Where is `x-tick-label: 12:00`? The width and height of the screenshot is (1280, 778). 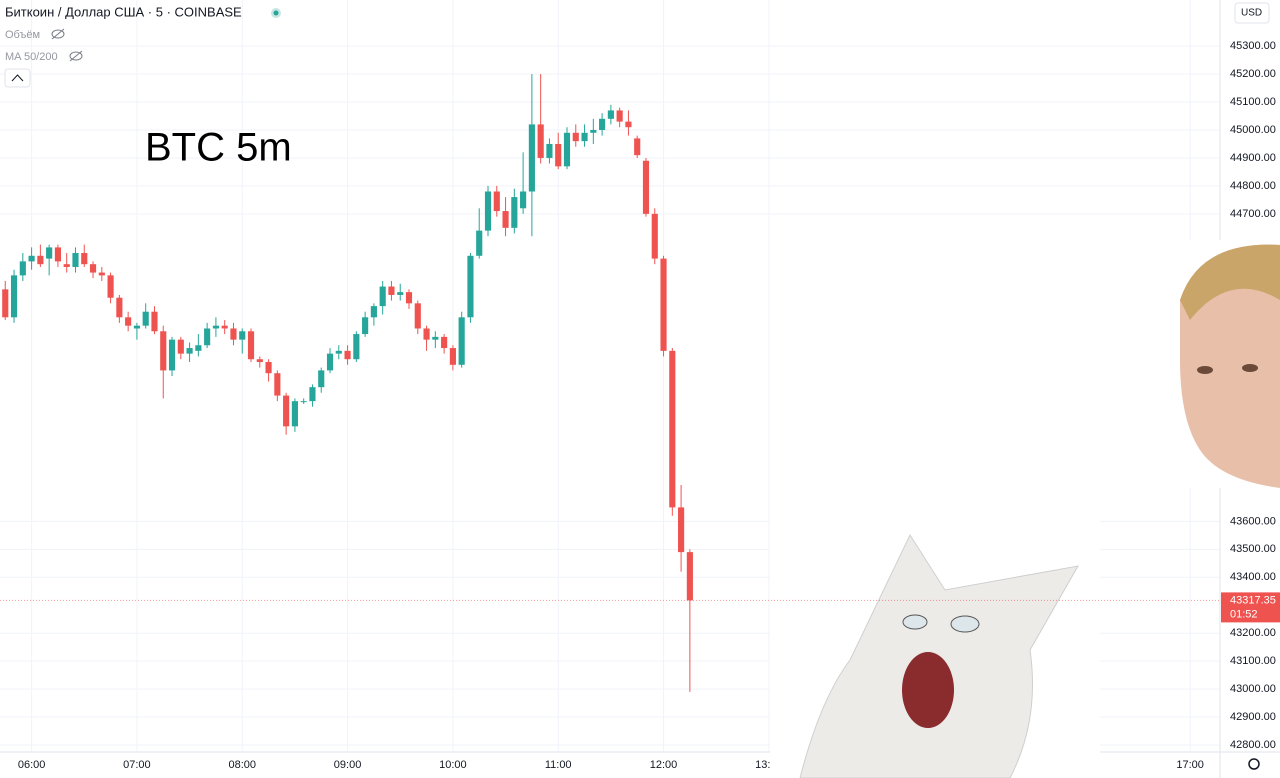 x-tick-label: 12:00 is located at coordinates (664, 765).